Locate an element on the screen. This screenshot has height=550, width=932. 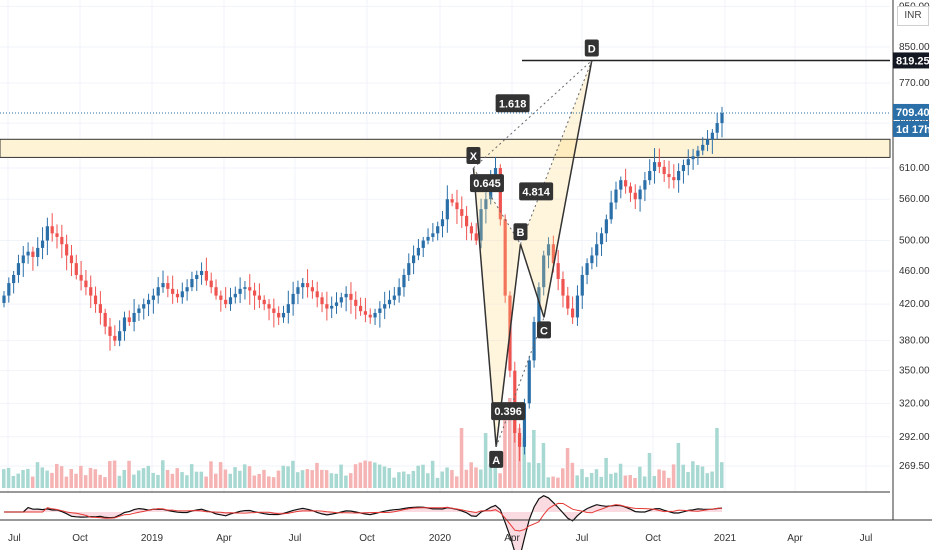
target-price-tag: 819.25 is located at coordinates (913, 61).